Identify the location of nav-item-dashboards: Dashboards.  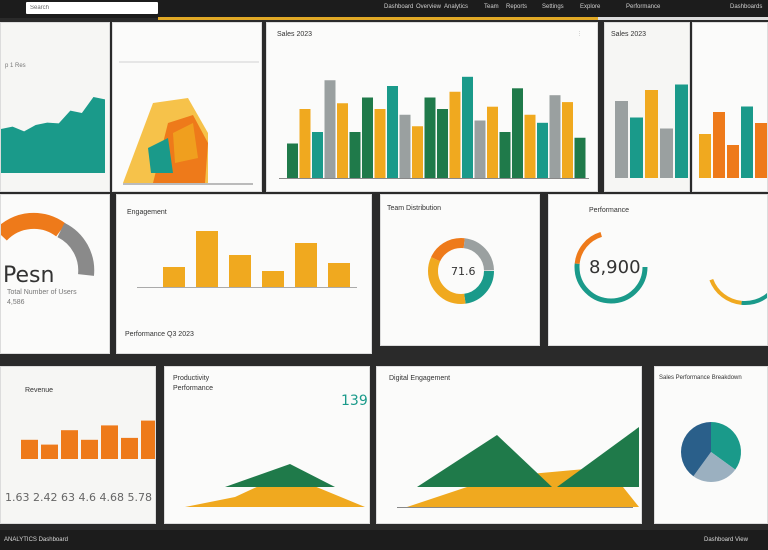
(746, 7).